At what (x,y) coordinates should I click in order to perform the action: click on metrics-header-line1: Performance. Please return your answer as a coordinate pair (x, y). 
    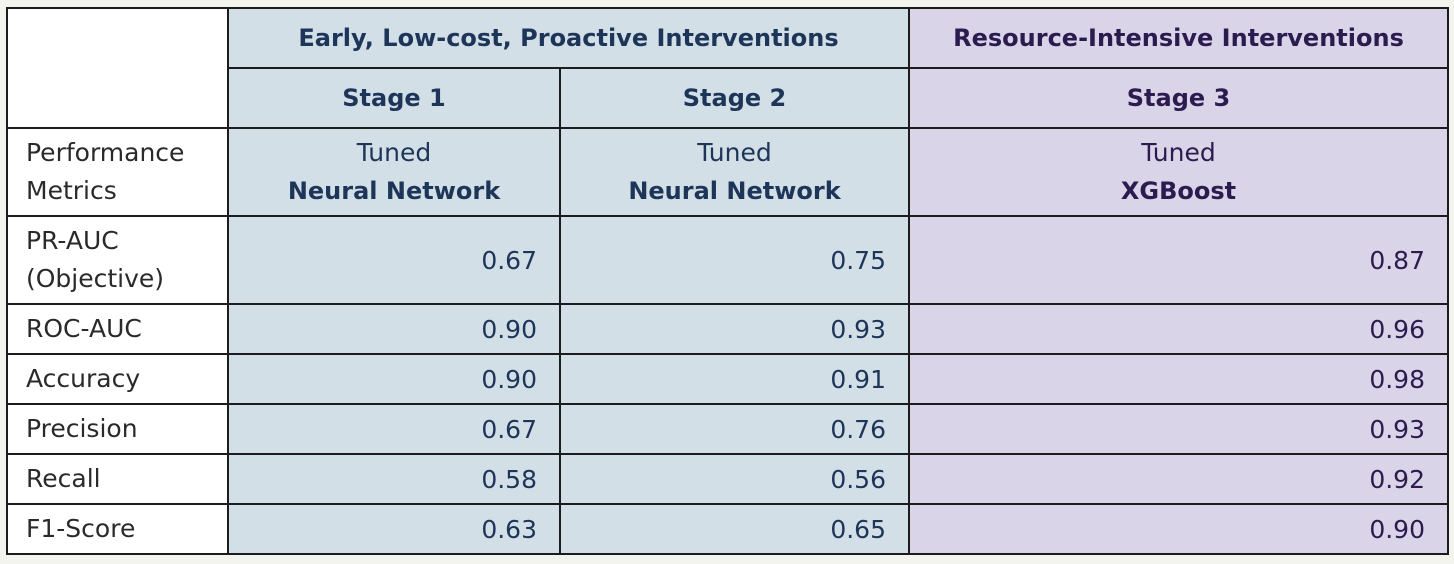
    Looking at the image, I should click on (105, 152).